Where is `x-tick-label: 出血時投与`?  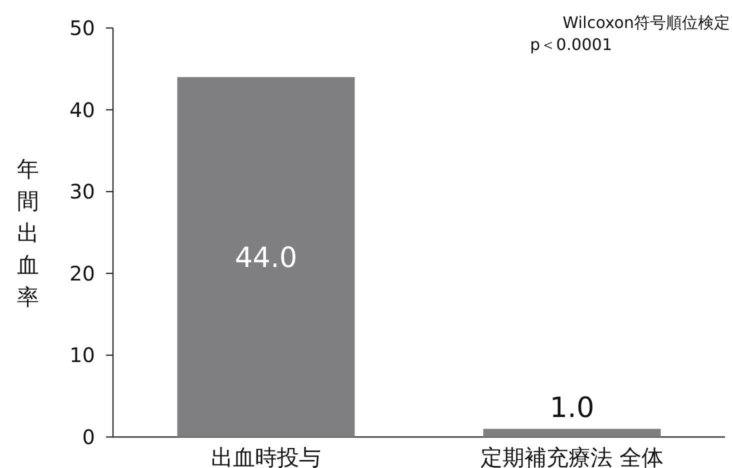
x-tick-label: 出血時投与 is located at coordinates (266, 457).